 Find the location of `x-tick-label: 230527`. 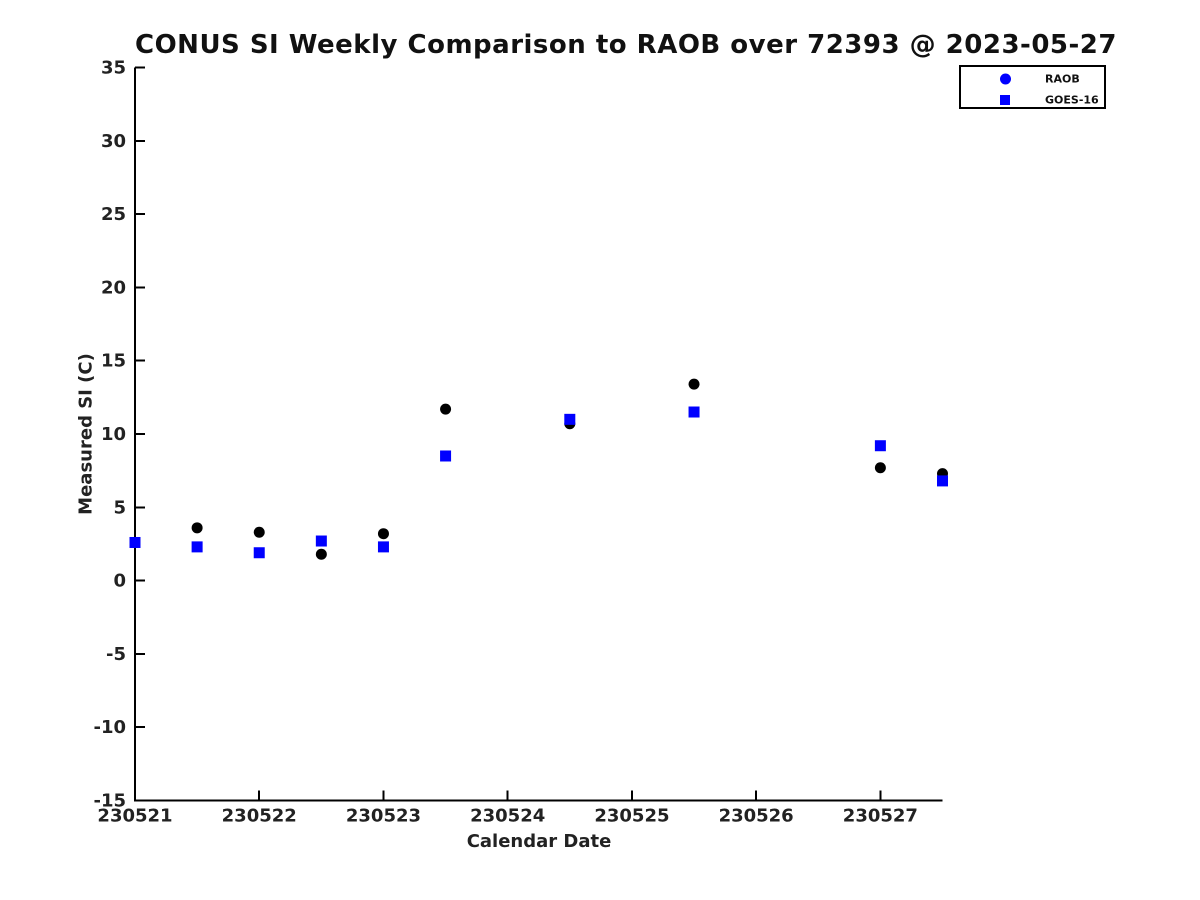

x-tick-label: 230527 is located at coordinates (880, 816).